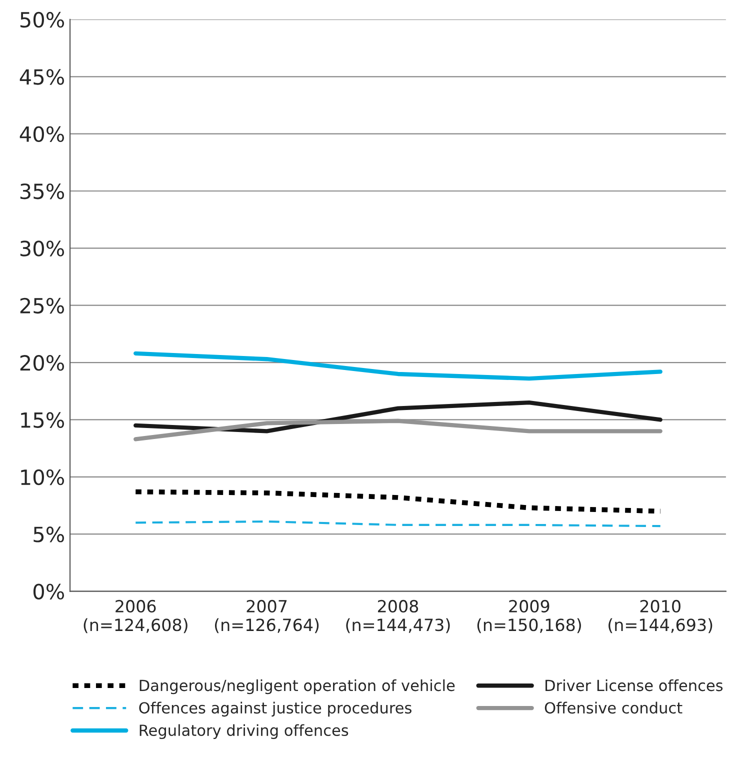 This screenshot has height=778, width=737. What do you see at coordinates (42, 477) in the screenshot?
I see `y-tick-label: 10%` at bounding box center [42, 477].